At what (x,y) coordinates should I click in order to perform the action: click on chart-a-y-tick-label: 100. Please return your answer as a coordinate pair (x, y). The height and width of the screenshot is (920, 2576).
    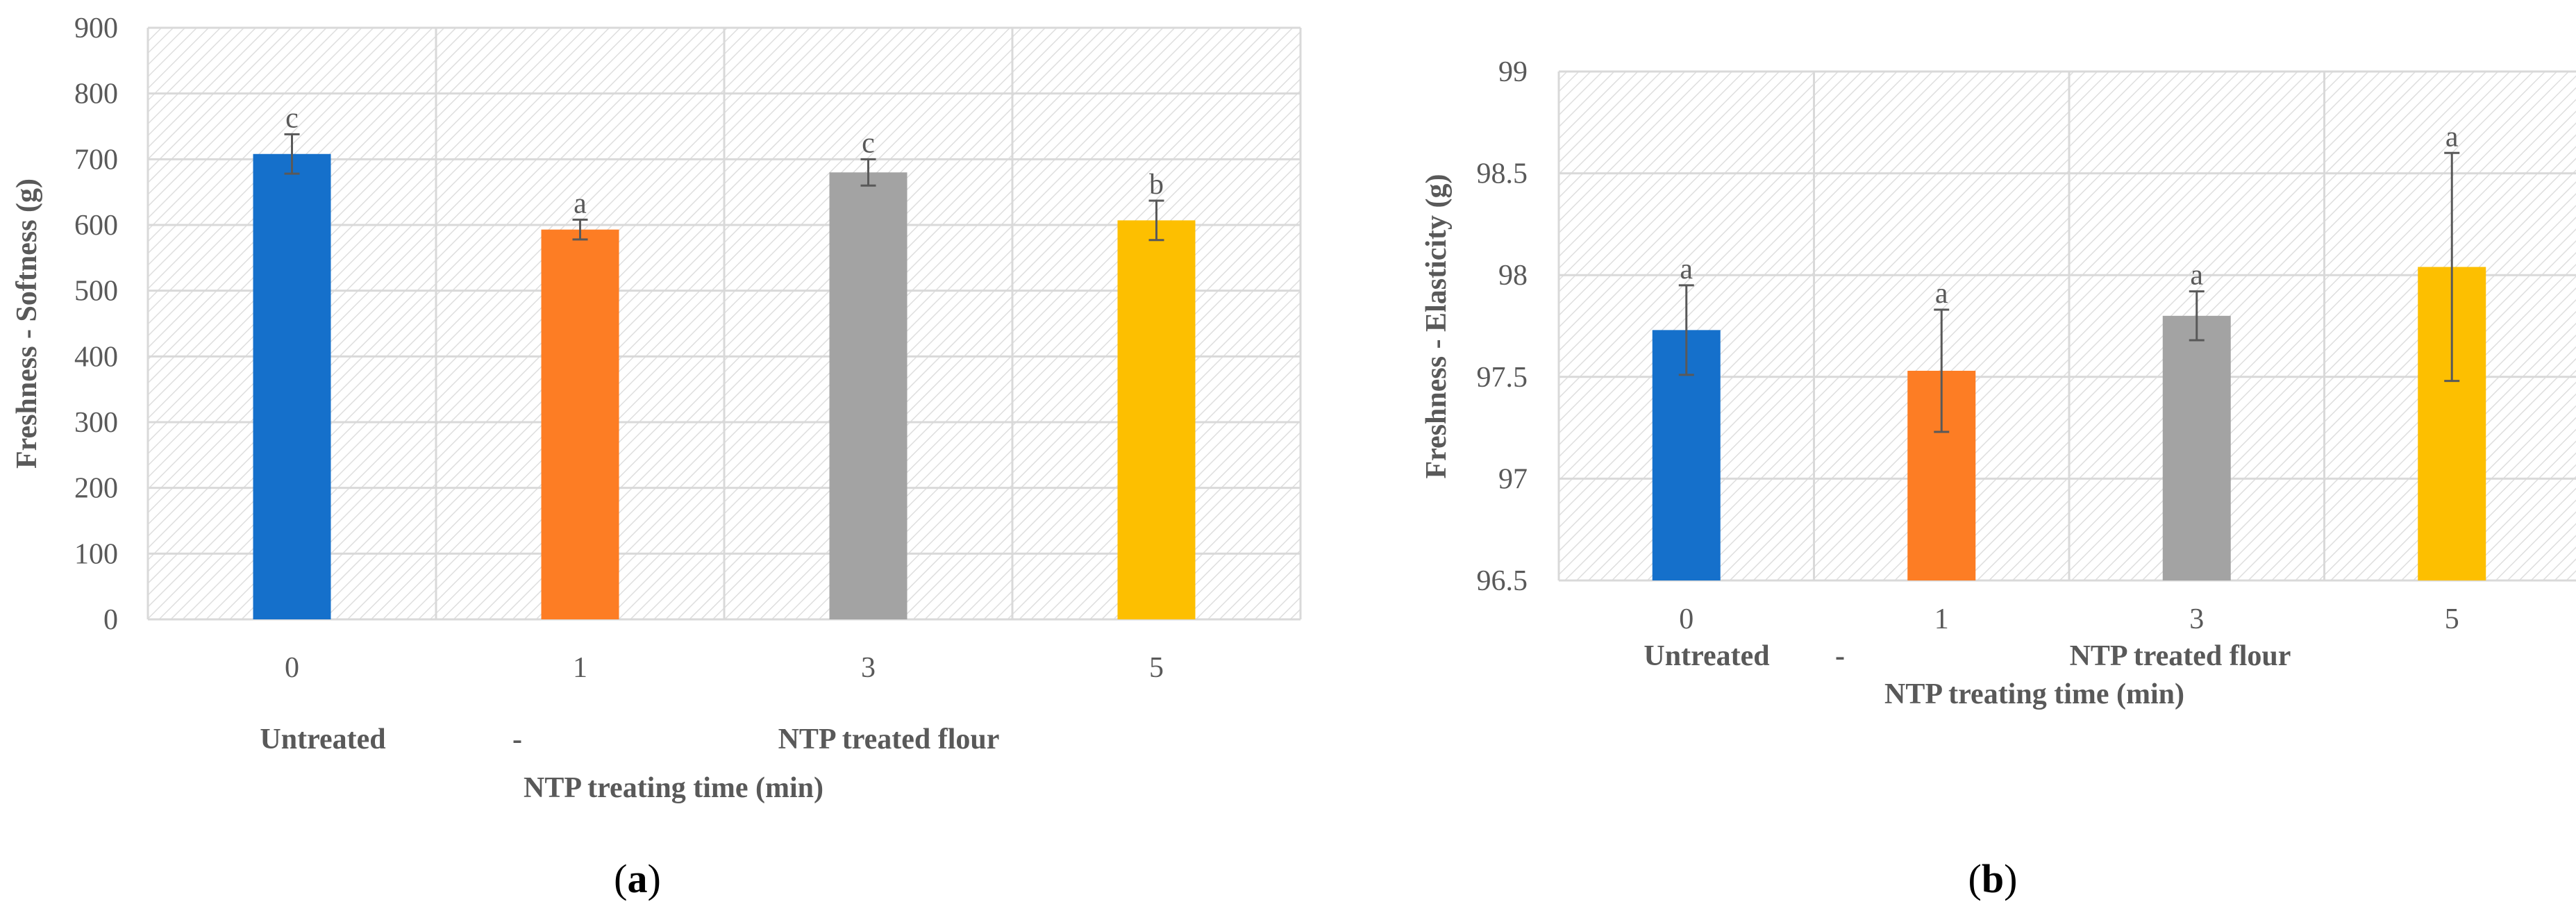
    Looking at the image, I should click on (96, 554).